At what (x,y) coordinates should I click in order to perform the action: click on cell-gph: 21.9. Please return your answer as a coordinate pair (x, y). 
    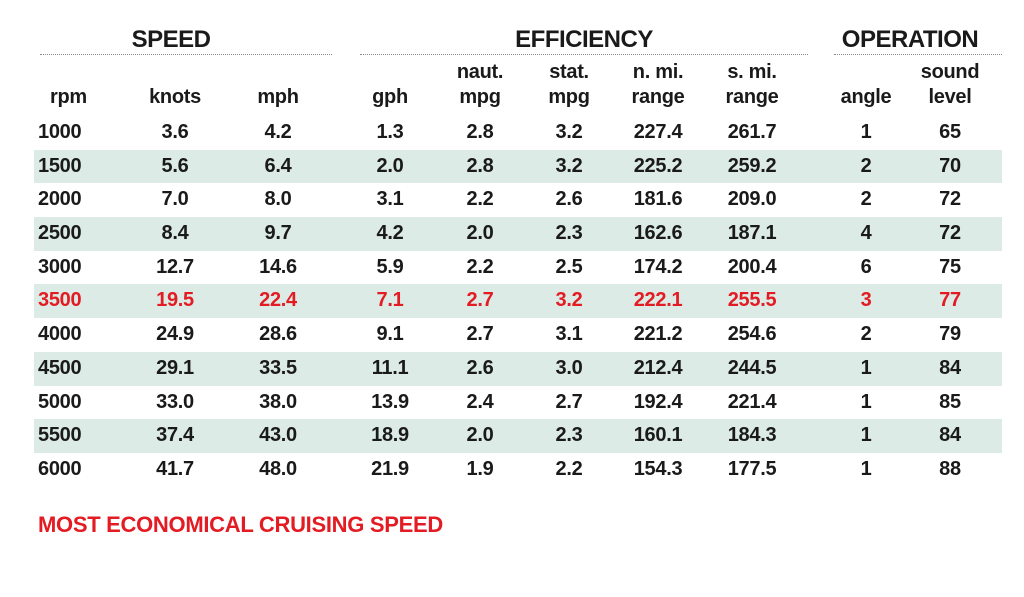
    Looking at the image, I should click on (390, 468).